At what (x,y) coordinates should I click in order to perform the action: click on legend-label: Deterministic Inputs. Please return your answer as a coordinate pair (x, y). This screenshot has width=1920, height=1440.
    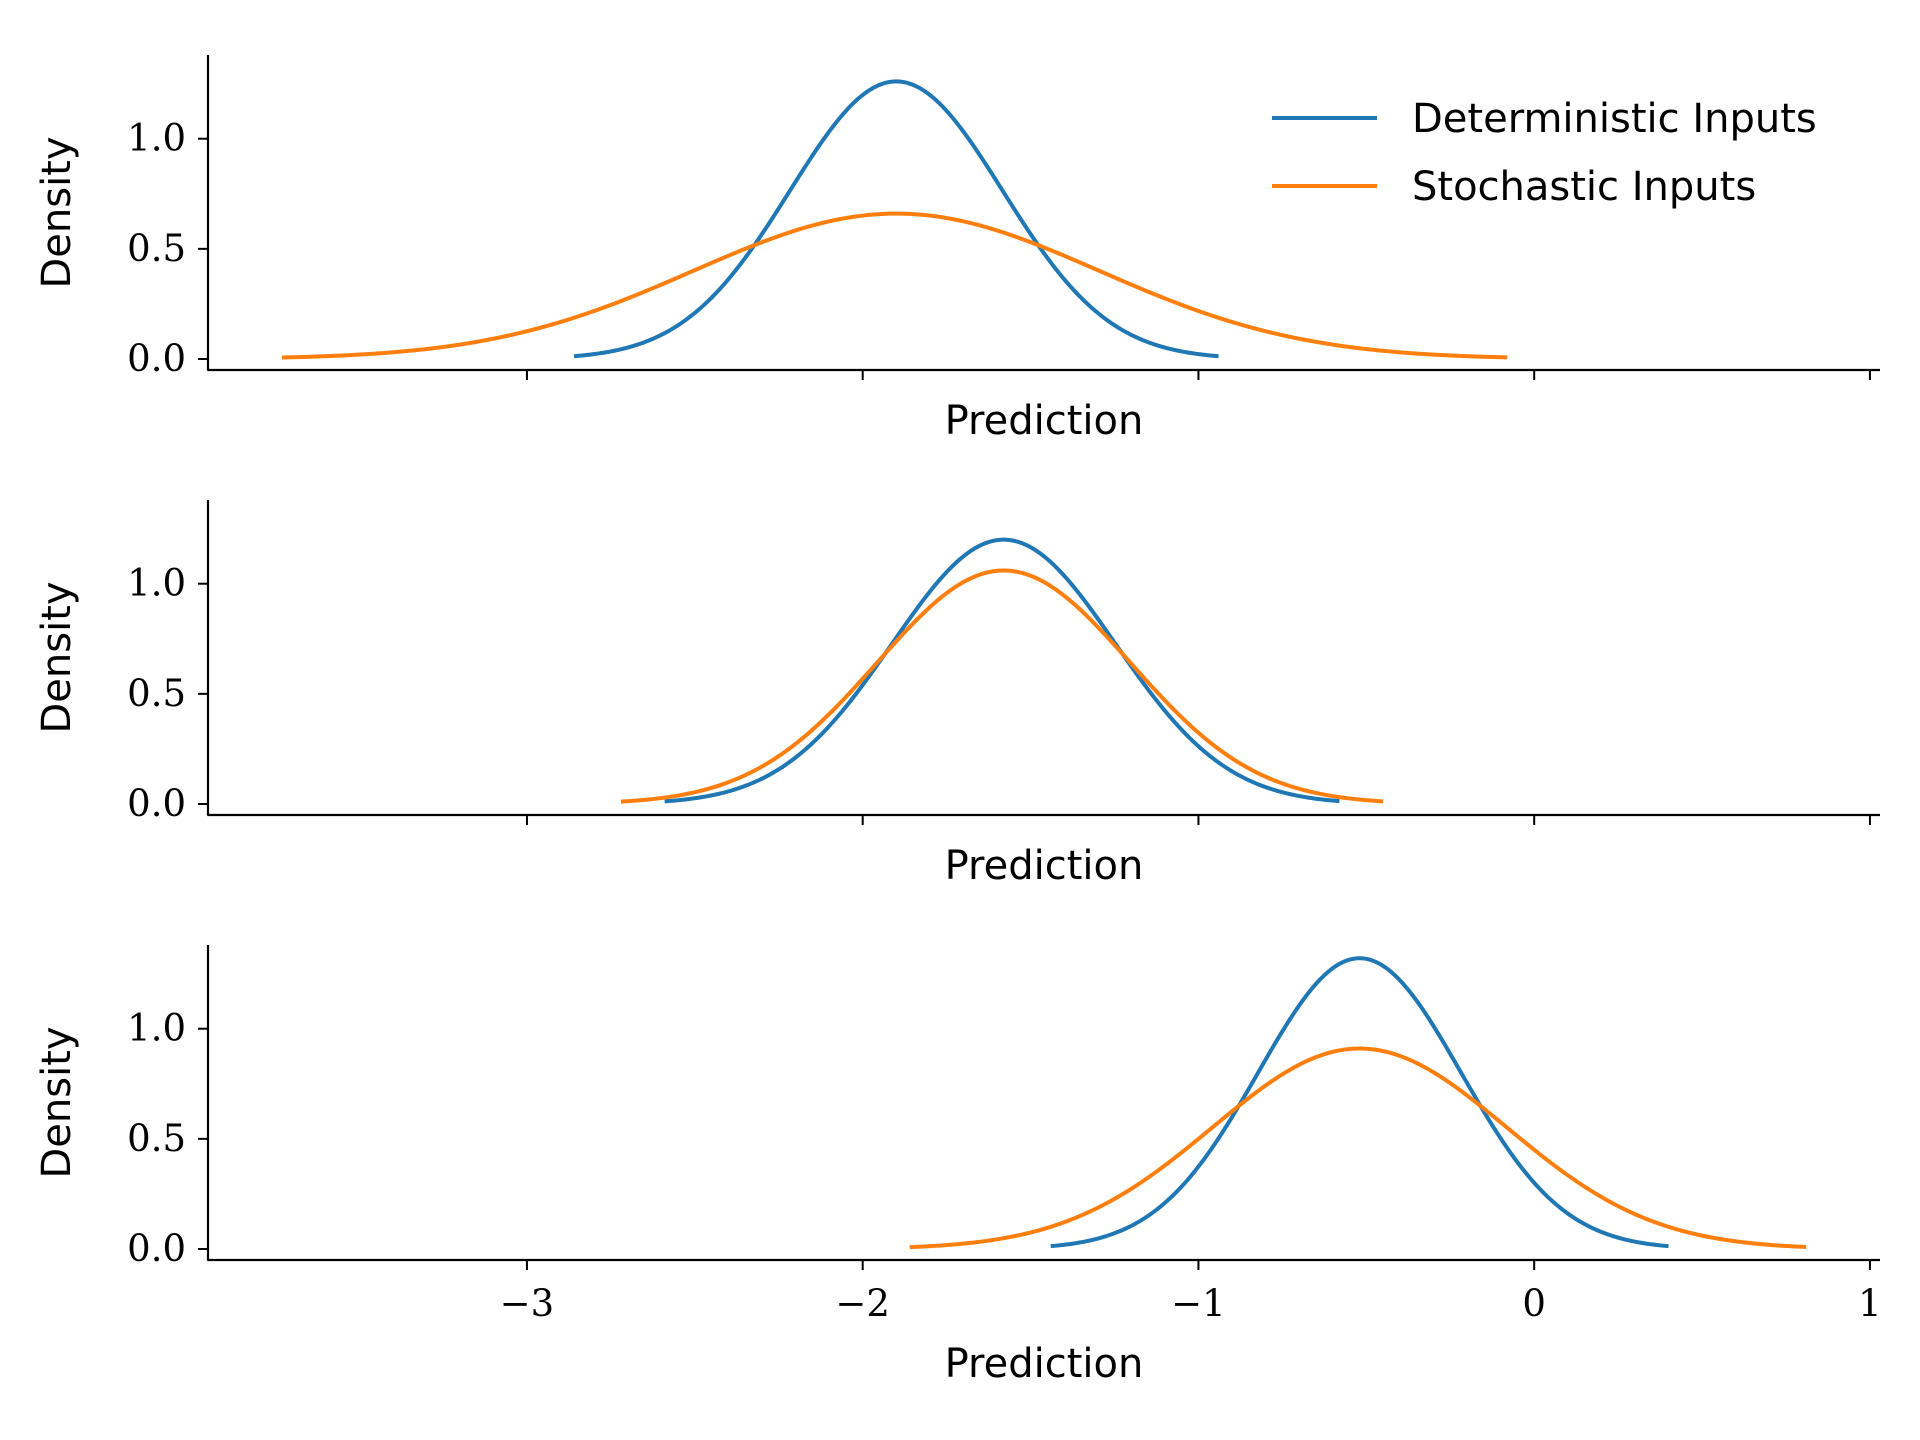
    Looking at the image, I should click on (1614, 119).